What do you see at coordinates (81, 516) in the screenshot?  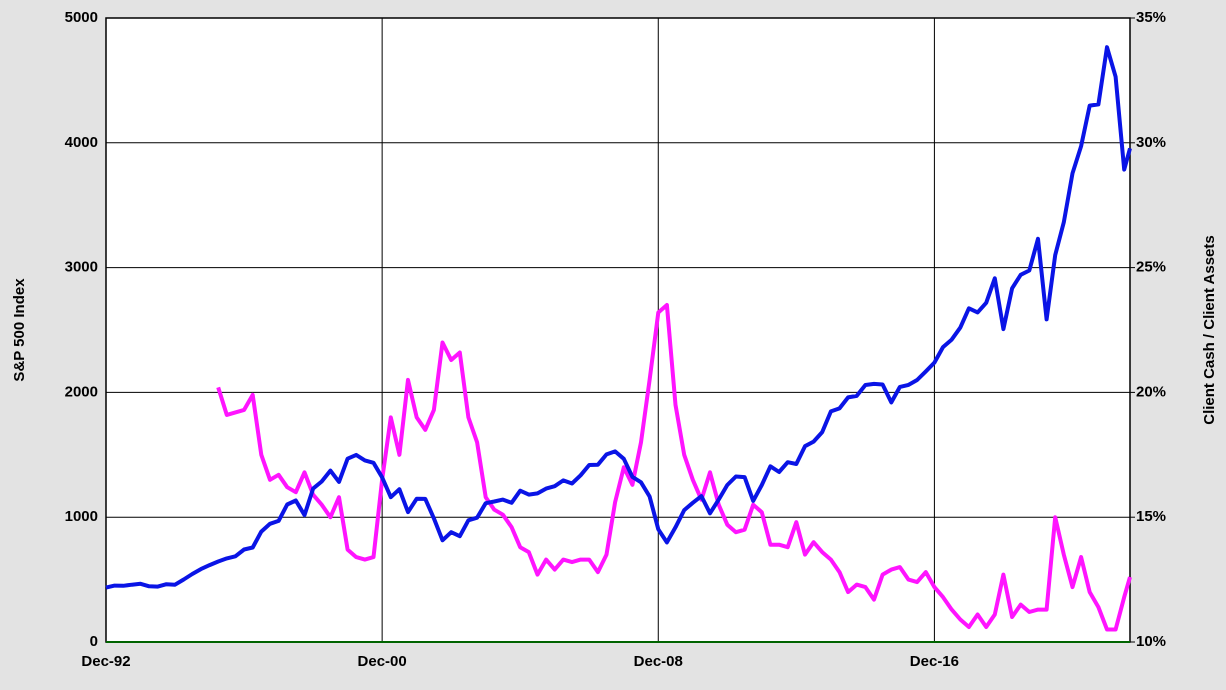 I see `y-tick-label: 1000` at bounding box center [81, 516].